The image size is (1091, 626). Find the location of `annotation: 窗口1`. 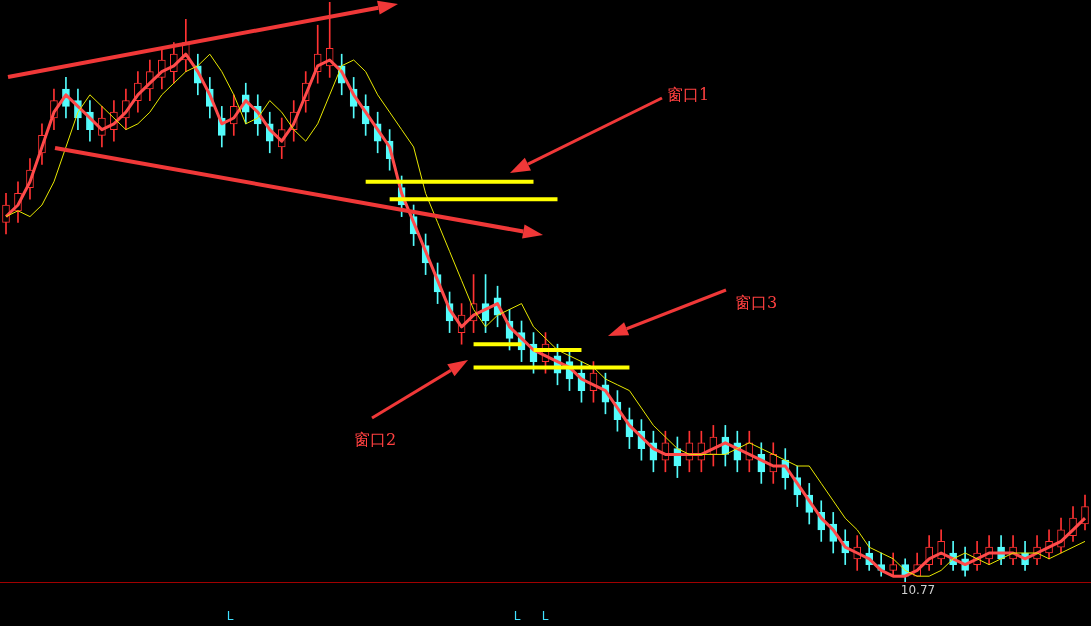

annotation: 窗口1 is located at coordinates (688, 95).